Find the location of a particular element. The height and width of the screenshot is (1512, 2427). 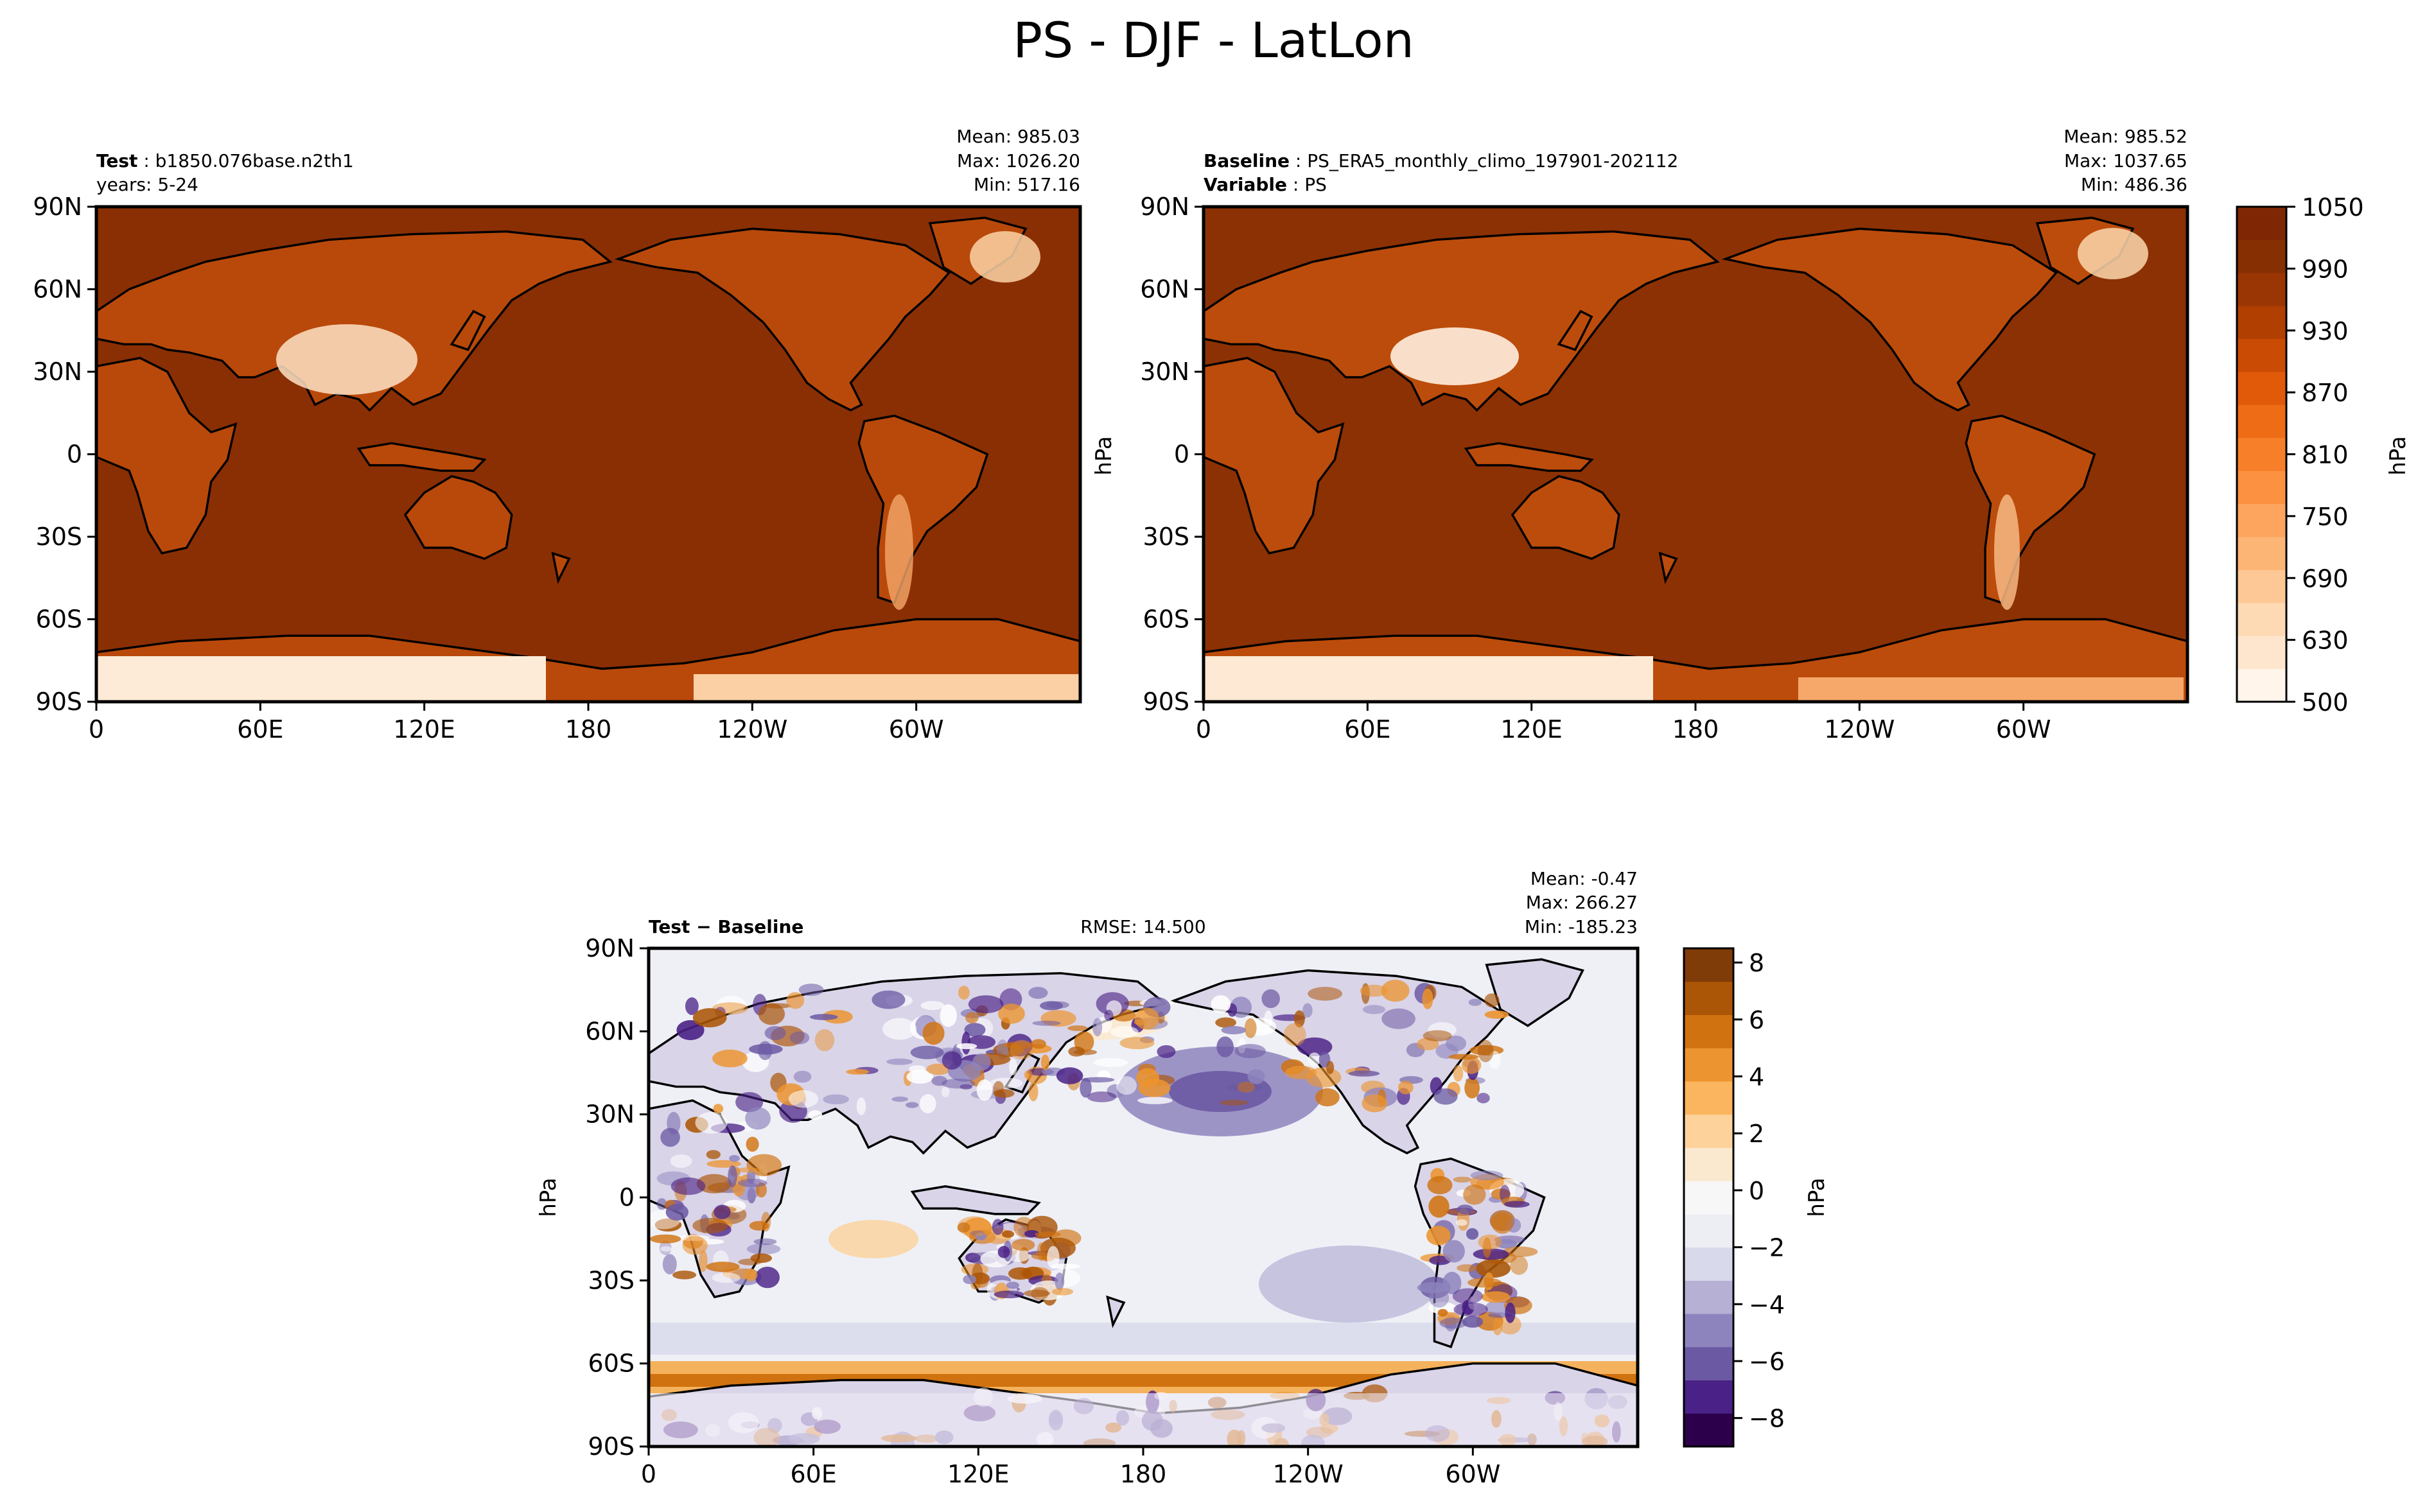

main-colorbar-tick-label: 810 is located at coordinates (2325, 455).